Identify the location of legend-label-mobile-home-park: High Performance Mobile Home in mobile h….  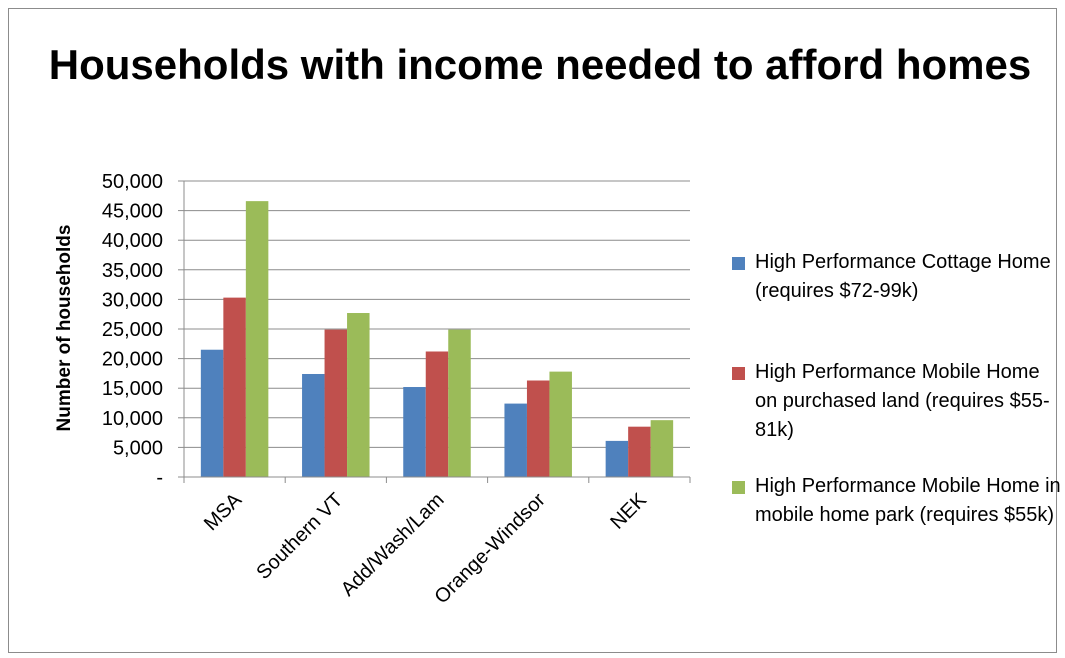
(908, 500).